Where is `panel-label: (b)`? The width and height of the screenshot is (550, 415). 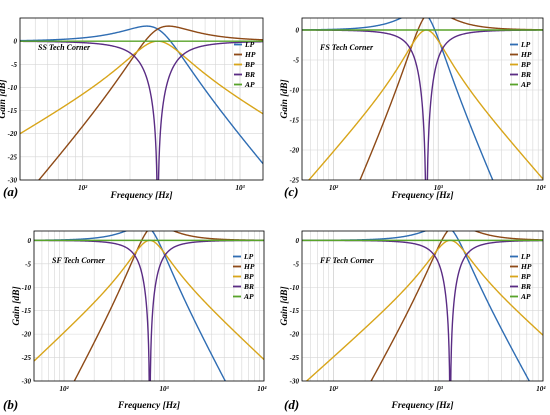 panel-label: (b) is located at coordinates (10, 404).